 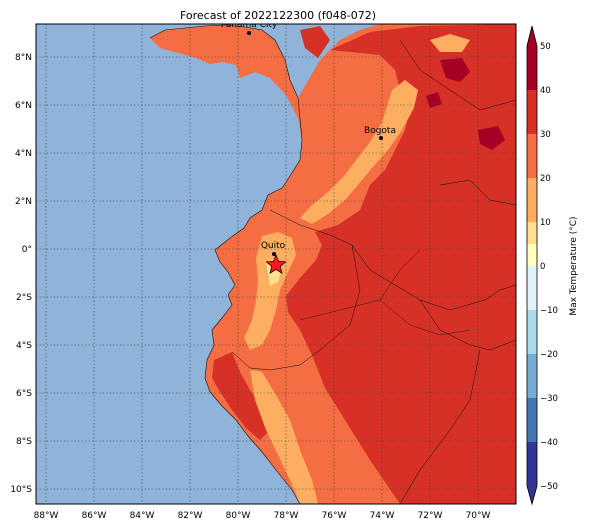 What do you see at coordinates (382, 516) in the screenshot?
I see `lon-tick: 74°W` at bounding box center [382, 516].